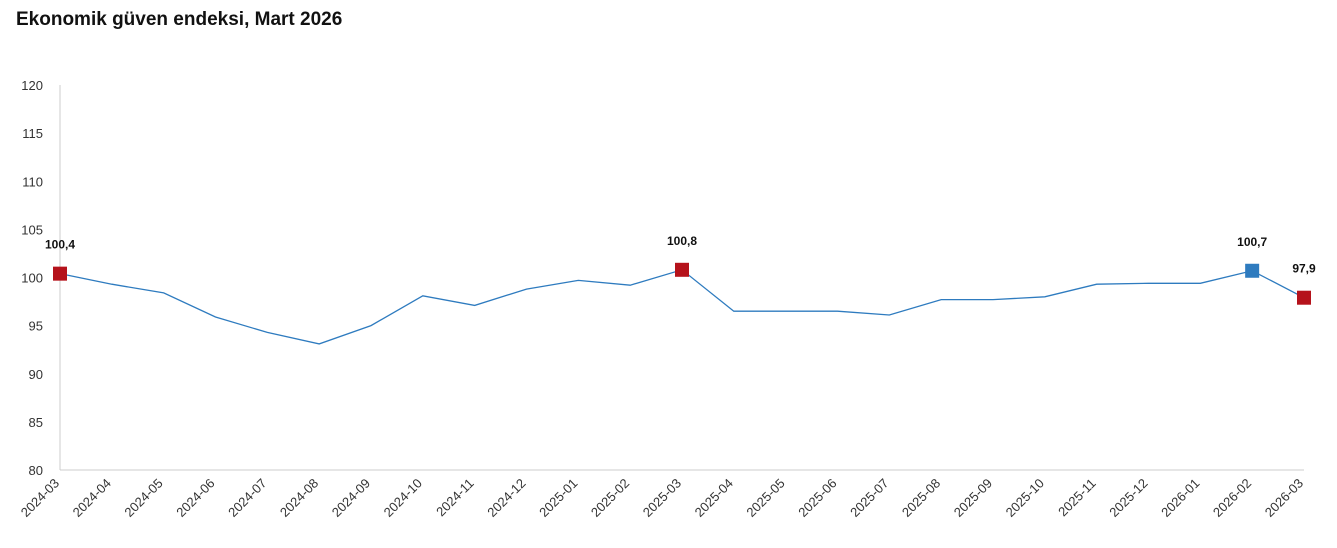 The width and height of the screenshot is (1337, 548). Describe the element at coordinates (36, 422) in the screenshot. I see `y-tick-label: 85` at that location.